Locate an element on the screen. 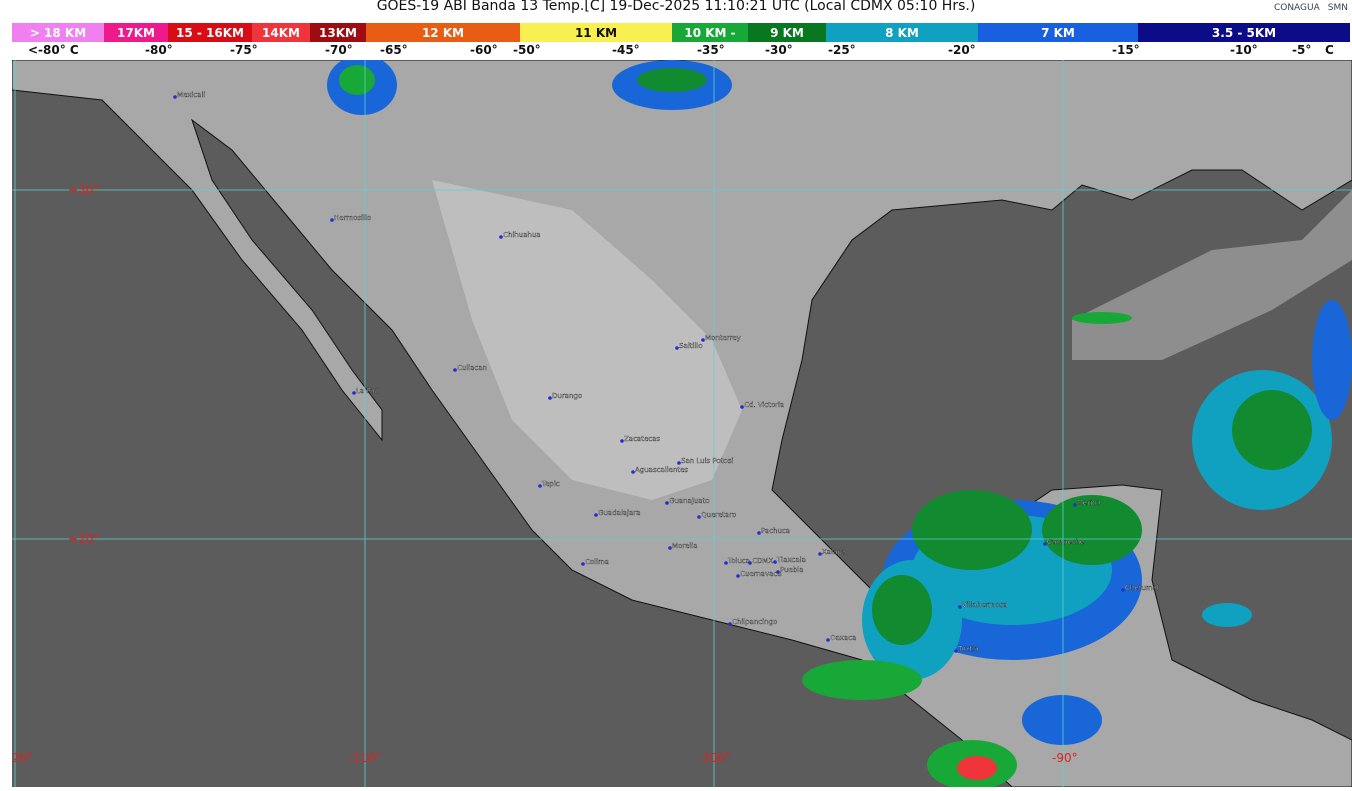 This screenshot has height=791, width=1352. legend-segment: 3.5 - 5KM is located at coordinates (1244, 32).